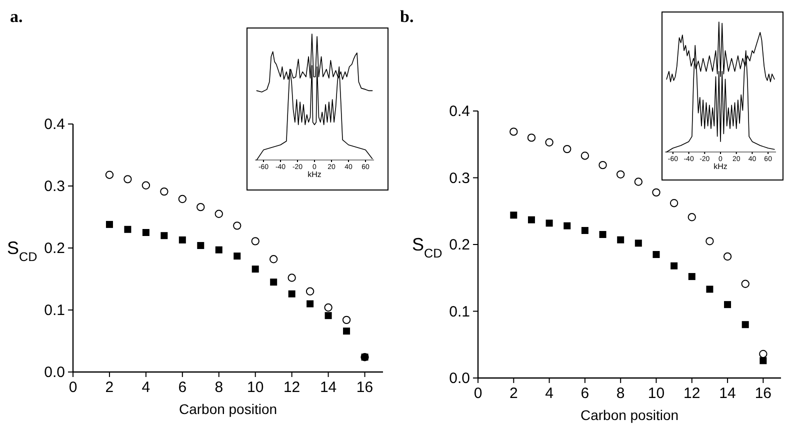 The image size is (785, 426). What do you see at coordinates (407, 16) in the screenshot?
I see `chart-title: b.` at bounding box center [407, 16].